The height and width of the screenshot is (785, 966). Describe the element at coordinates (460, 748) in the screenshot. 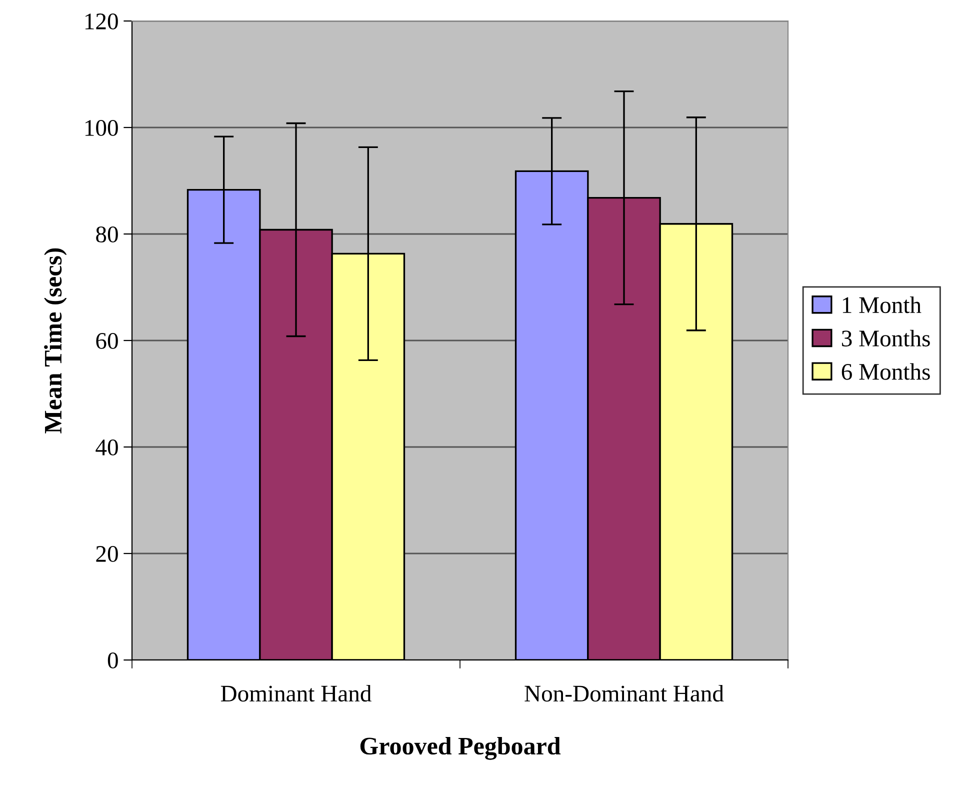

I see `x-axis-title: Grooved Pegboard` at that location.